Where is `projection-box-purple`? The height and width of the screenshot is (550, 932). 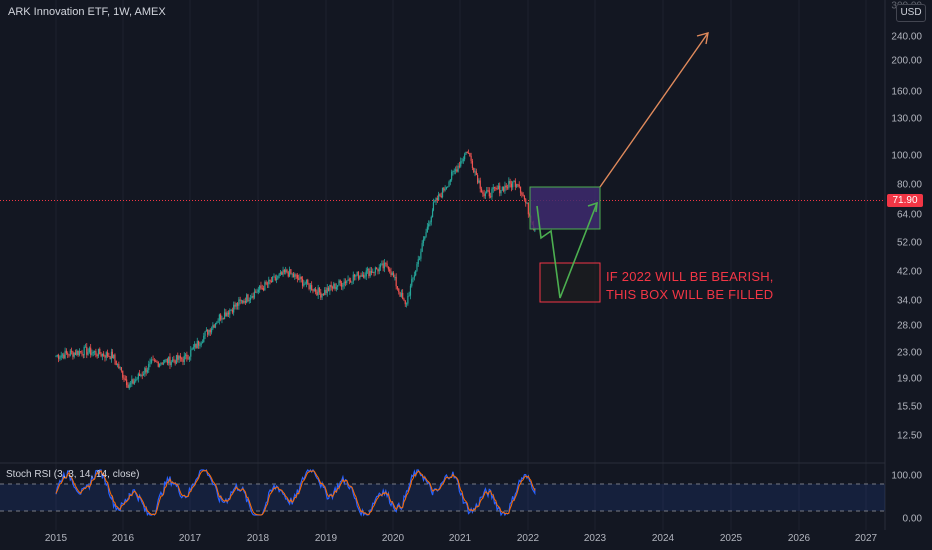 projection-box-purple is located at coordinates (565, 208).